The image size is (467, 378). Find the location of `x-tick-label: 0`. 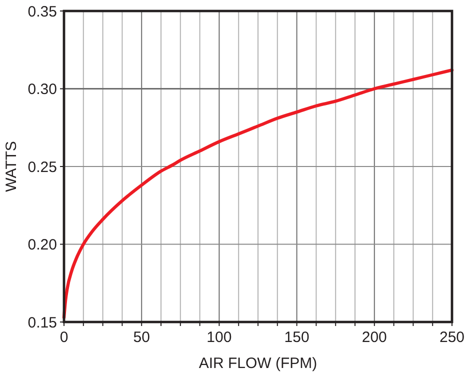

x-tick-label: 0 is located at coordinates (64, 337).